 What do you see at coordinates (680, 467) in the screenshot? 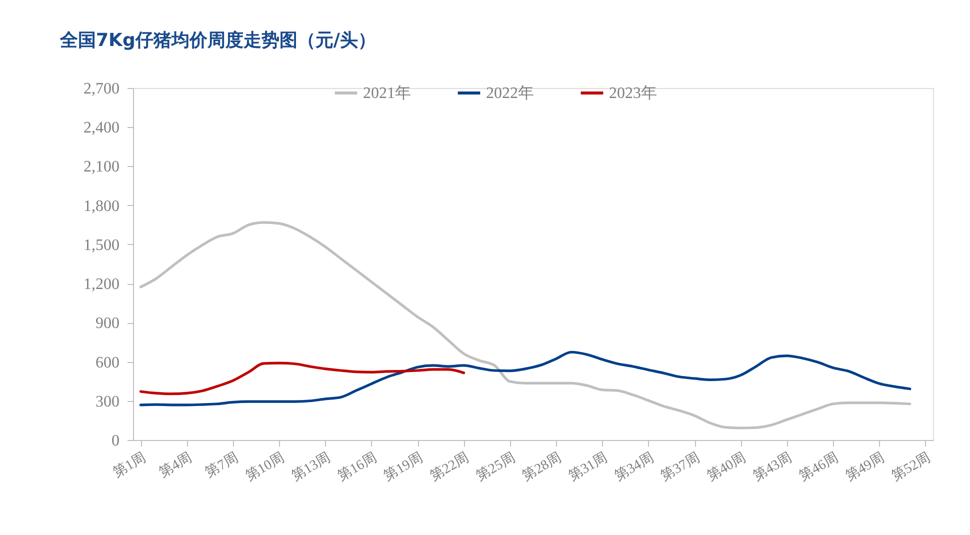
I see `x-tick-label: 第37周` at bounding box center [680, 467].